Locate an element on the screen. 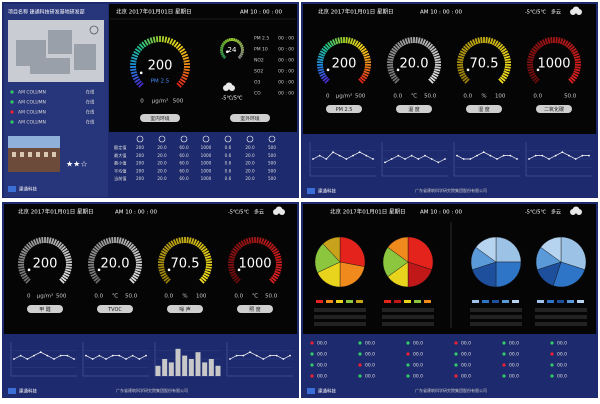 This screenshot has width=600, height=404. gauge-unit: ℃ is located at coordinates (255, 296).